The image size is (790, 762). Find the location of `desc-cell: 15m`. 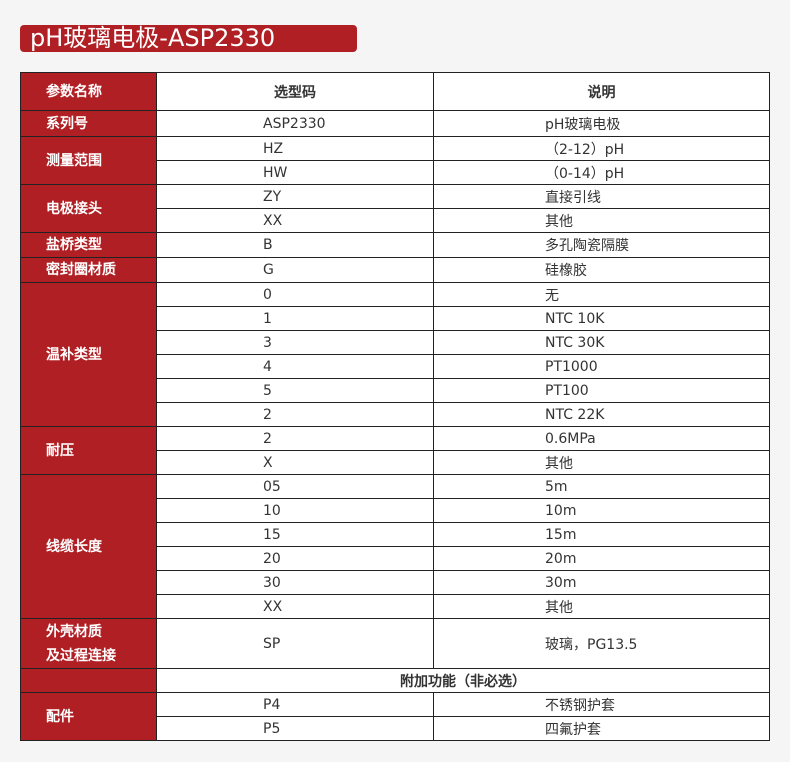

desc-cell: 15m is located at coordinates (601, 534).